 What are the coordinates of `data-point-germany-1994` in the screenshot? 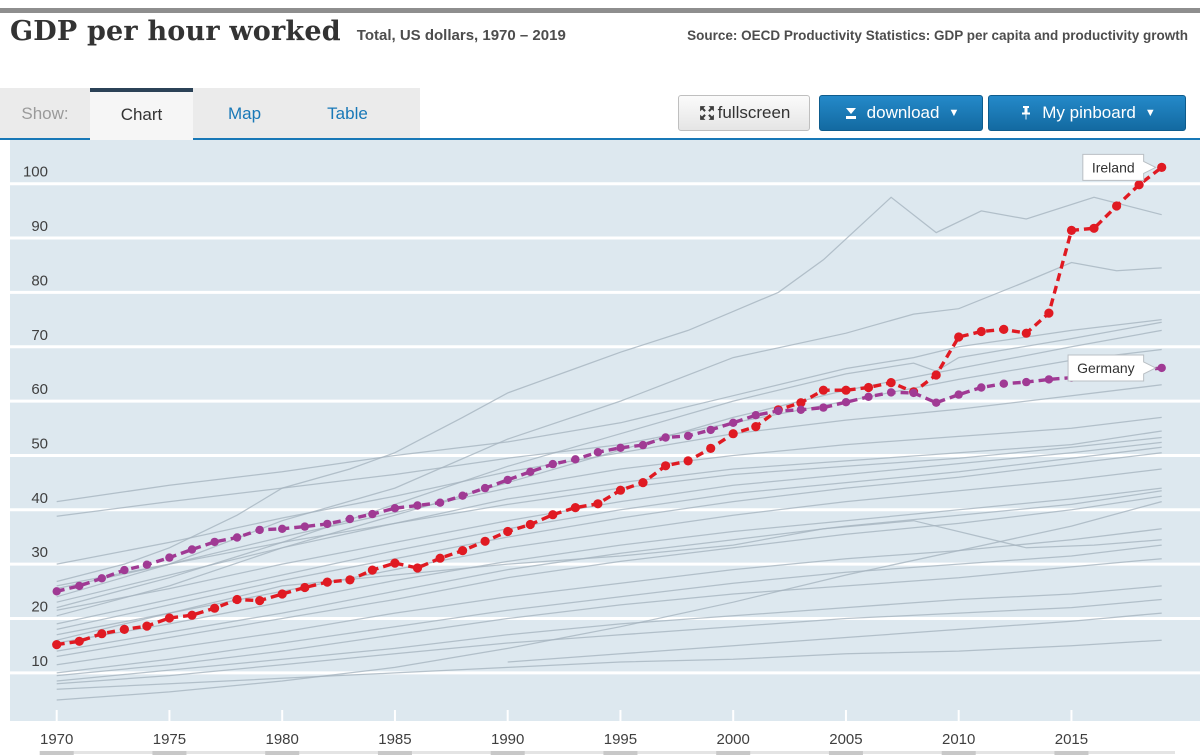 It's located at (598, 452).